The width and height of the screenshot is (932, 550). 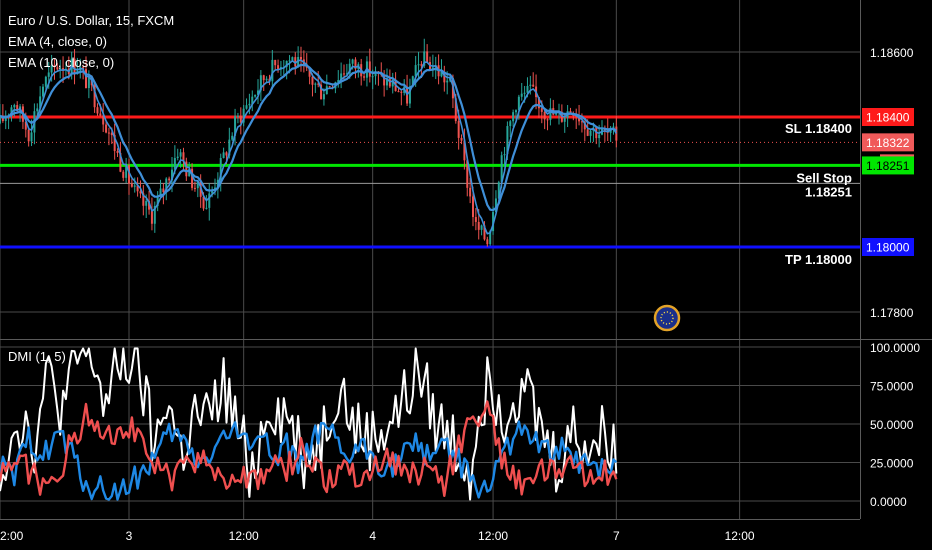 I want to click on dmi-legend: DMI (1, 5), so click(x=37, y=356).